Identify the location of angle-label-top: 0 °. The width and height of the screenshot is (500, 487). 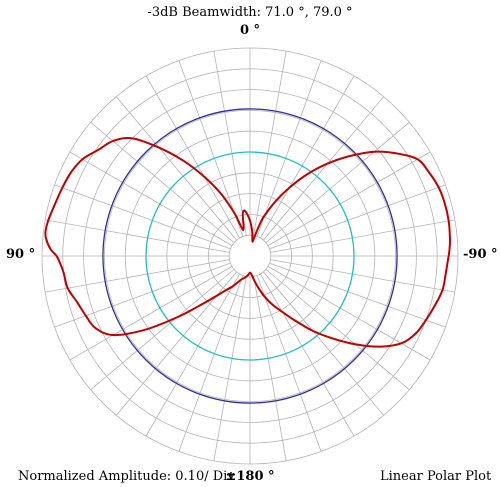
(250, 30).